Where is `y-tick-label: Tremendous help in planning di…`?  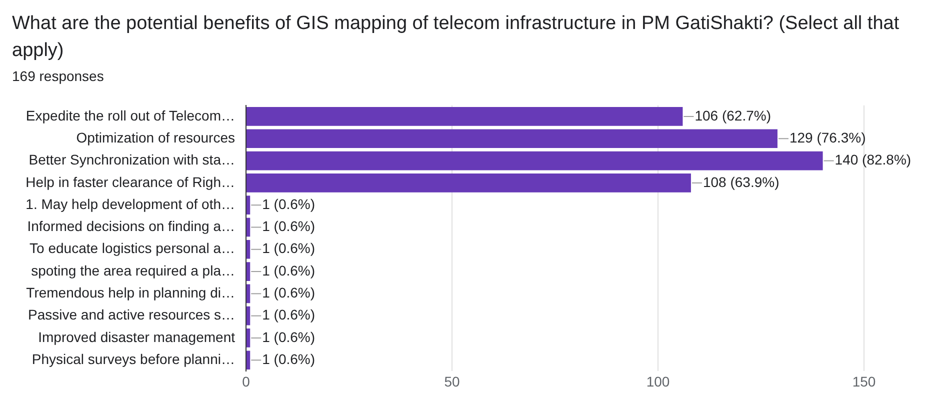 y-tick-label: Tremendous help in planning di… is located at coordinates (130, 292).